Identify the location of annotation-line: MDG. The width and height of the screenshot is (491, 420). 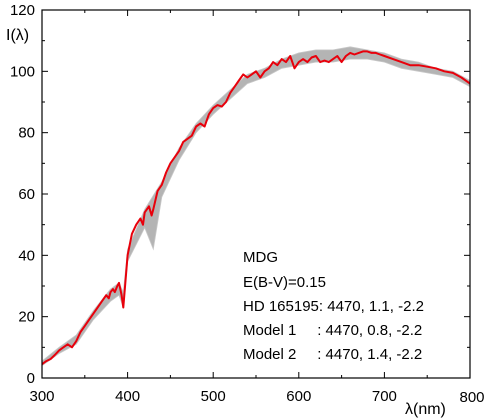
(260, 257).